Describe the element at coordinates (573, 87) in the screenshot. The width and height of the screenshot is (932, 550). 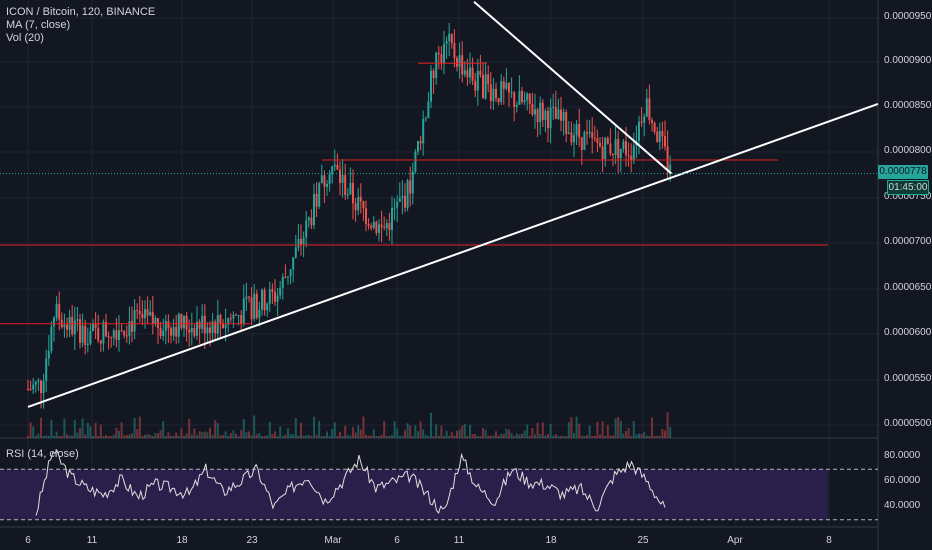
I see `downtrend-line` at that location.